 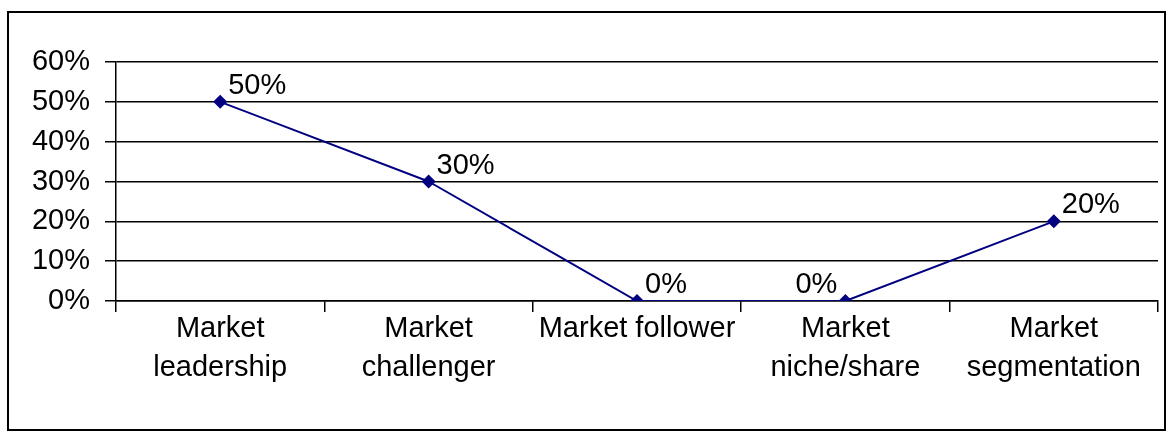 What do you see at coordinates (60, 60) in the screenshot?
I see `y-tick-label: 60%` at bounding box center [60, 60].